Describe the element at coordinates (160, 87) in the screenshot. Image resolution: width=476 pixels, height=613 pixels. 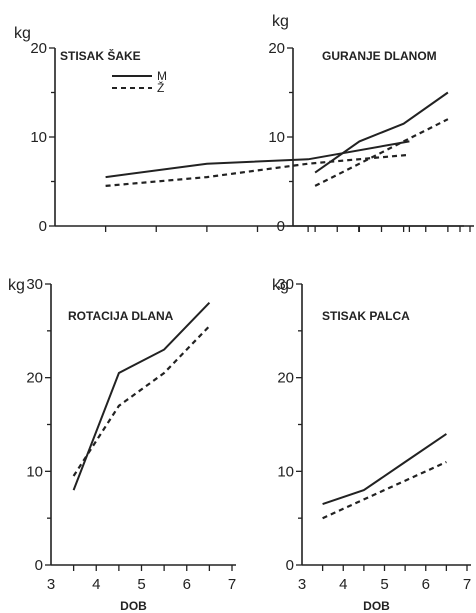
I see `legend-label: Ž` at that location.